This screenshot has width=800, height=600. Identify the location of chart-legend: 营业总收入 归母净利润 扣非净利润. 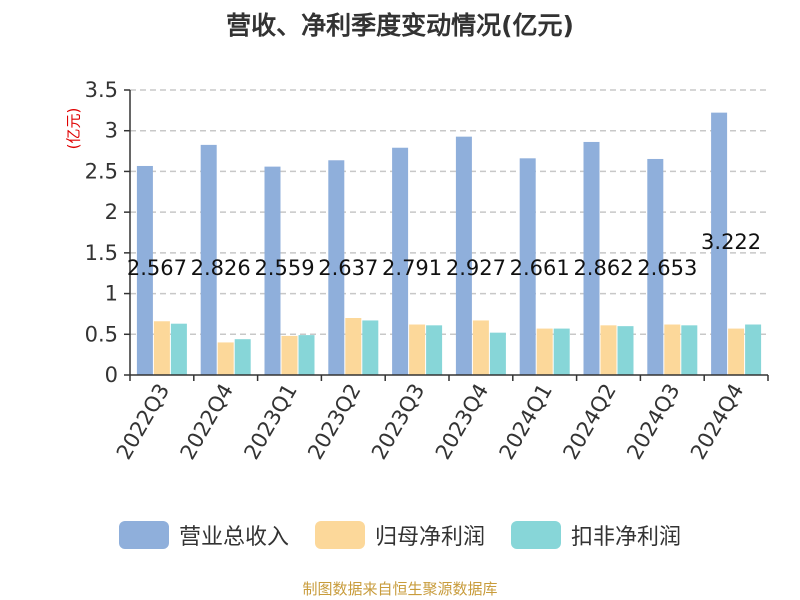
(400, 535).